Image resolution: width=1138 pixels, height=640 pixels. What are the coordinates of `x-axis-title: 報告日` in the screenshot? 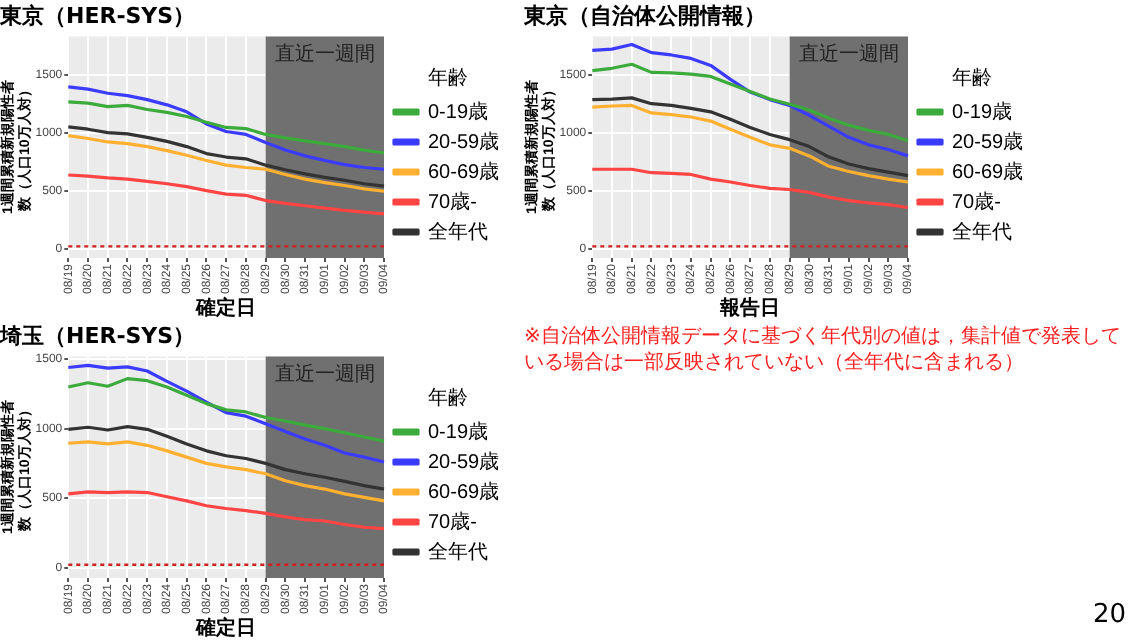 It's located at (749, 307).